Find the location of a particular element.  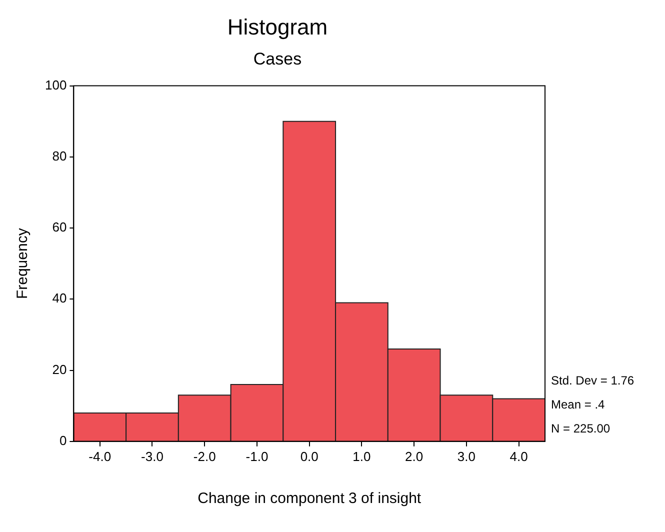

x-tick-label: -4.0 is located at coordinates (100, 456).